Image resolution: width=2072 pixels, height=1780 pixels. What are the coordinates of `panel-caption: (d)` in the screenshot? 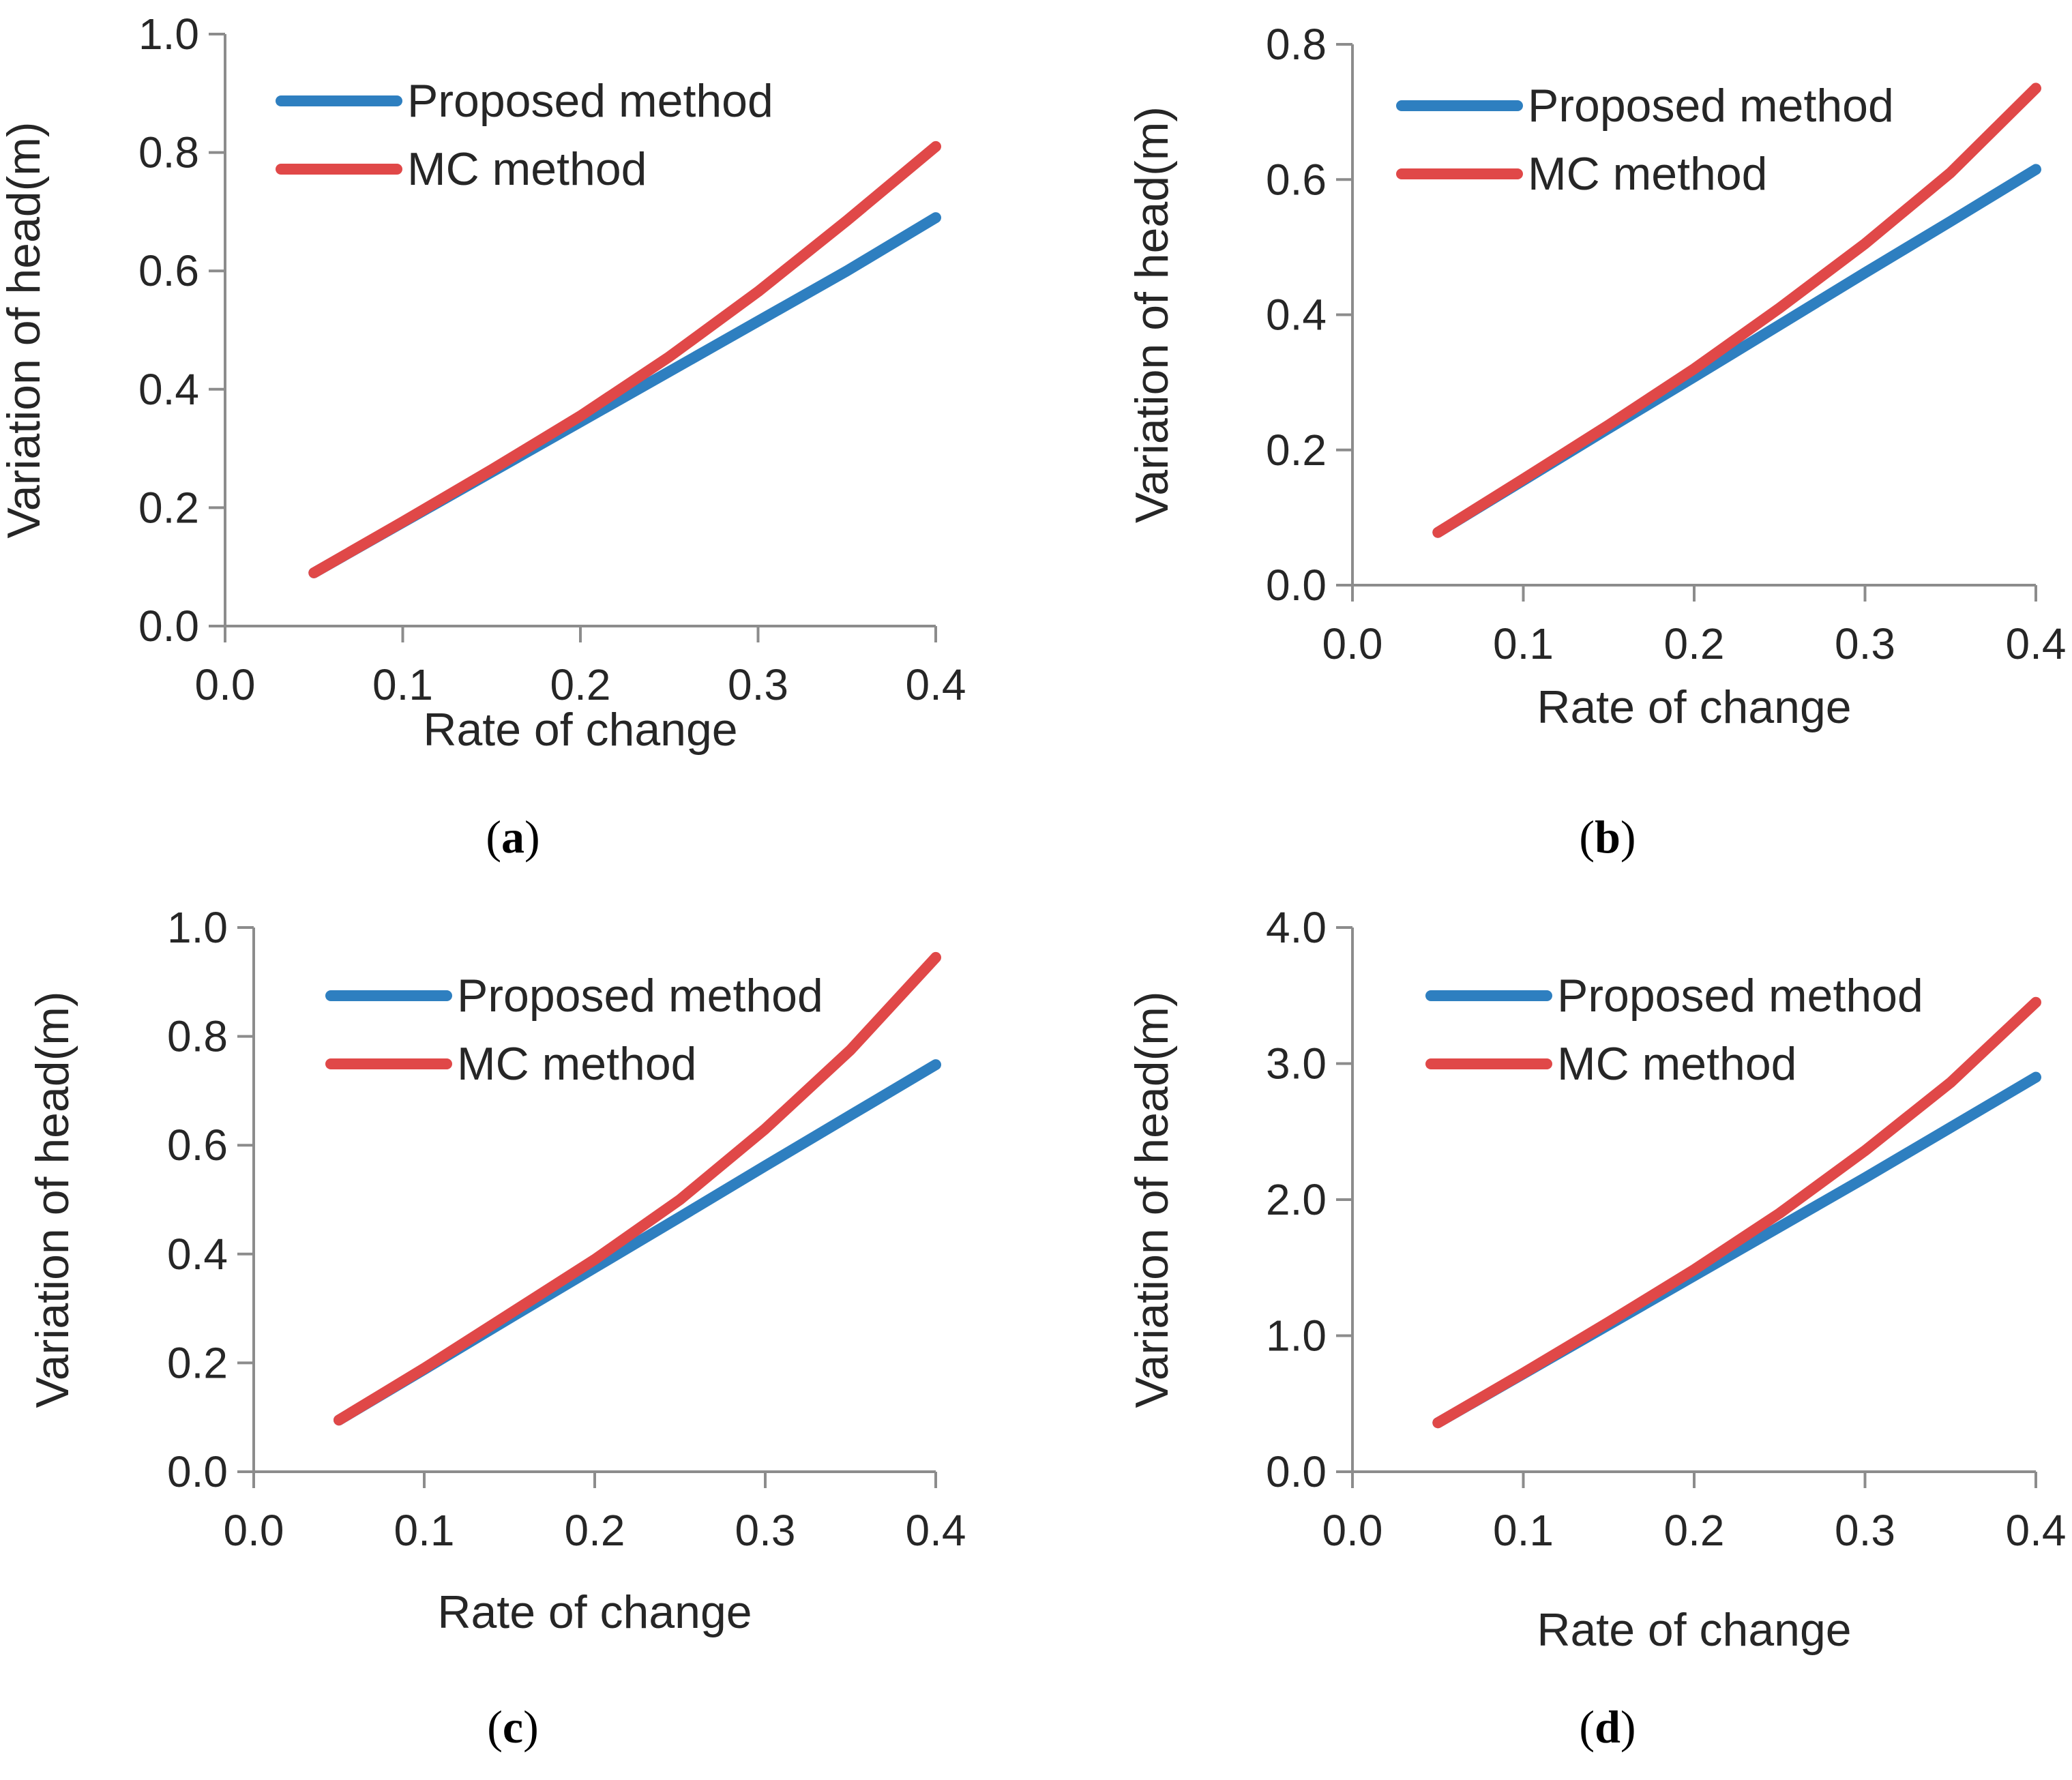 It's located at (1607, 1727).